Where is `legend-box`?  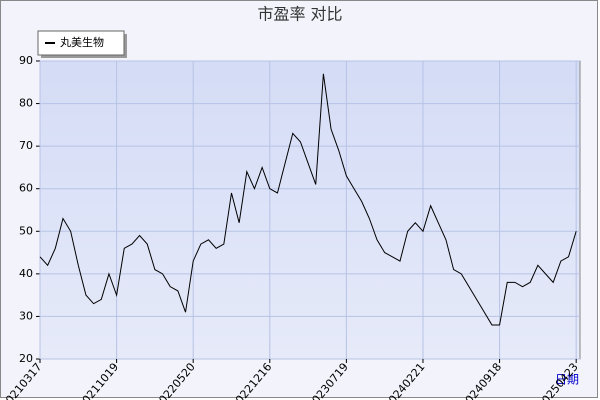 legend-box is located at coordinates (81, 43).